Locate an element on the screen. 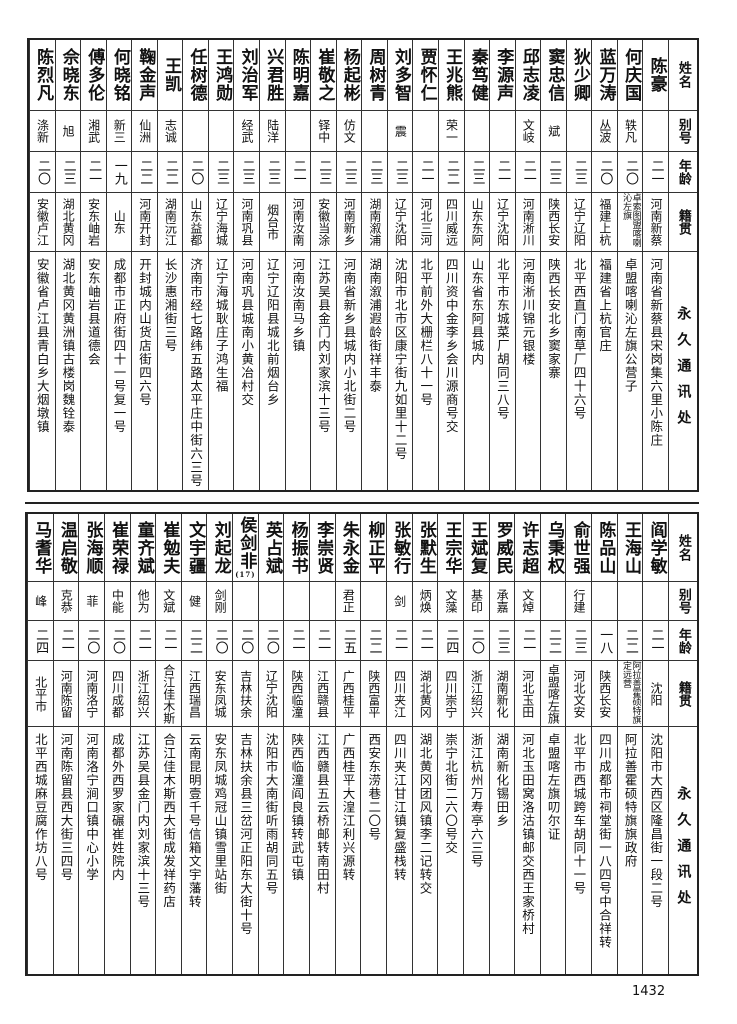  name-text: 俞世强 is located at coordinates (579, 547).